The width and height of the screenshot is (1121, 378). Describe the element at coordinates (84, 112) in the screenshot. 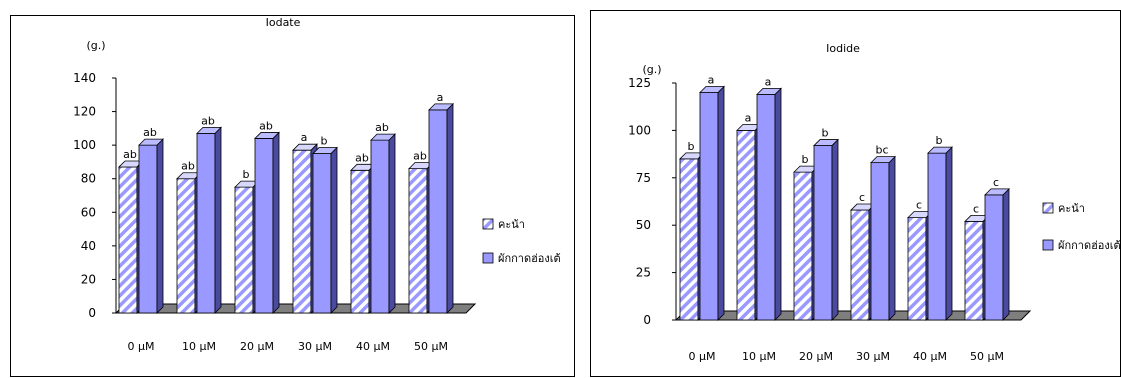

I see `y-tick-label: 120` at that location.